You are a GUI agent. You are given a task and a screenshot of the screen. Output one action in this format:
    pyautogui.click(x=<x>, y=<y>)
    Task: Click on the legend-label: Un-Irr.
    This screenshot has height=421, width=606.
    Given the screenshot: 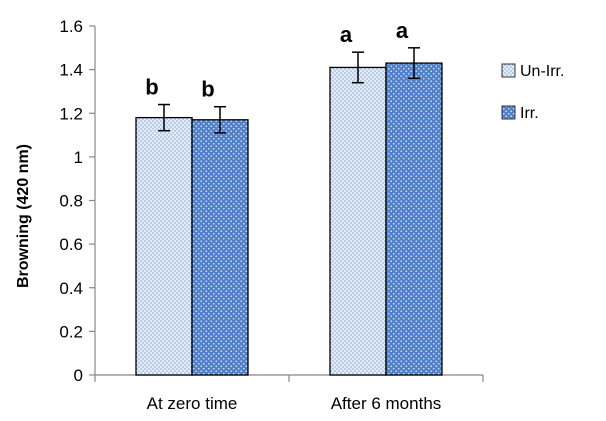 What is the action you would take?
    pyautogui.click(x=542, y=71)
    